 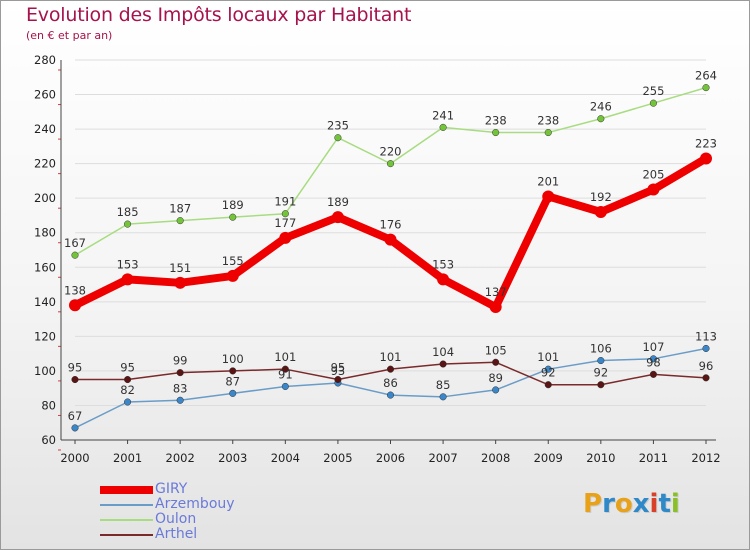 What do you see at coordinates (127, 390) in the screenshot?
I see `data-label-arzembouy: 82` at bounding box center [127, 390].